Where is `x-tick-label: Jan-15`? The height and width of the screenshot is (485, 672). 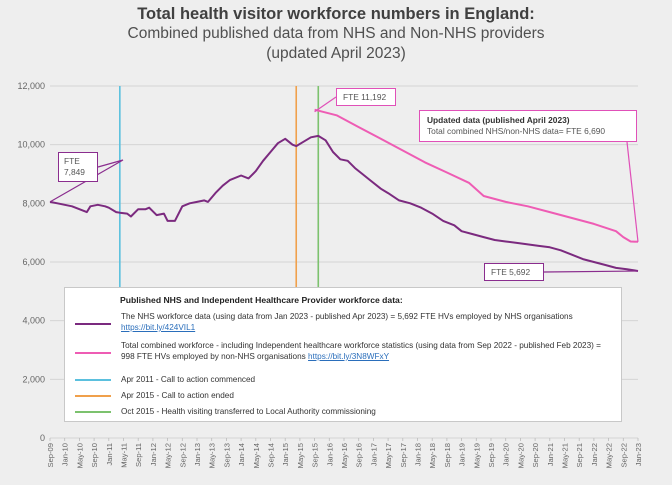 x-tick-label: Jan-15 is located at coordinates (285, 454).